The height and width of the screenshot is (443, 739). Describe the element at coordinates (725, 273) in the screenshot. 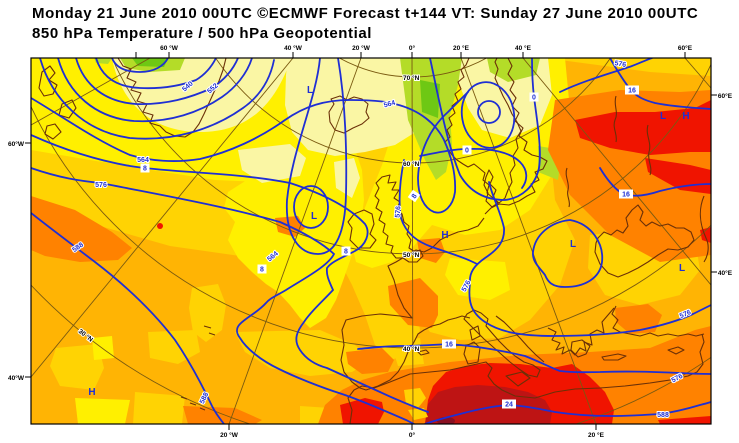

I see `svg-text: 40°E` at that location.